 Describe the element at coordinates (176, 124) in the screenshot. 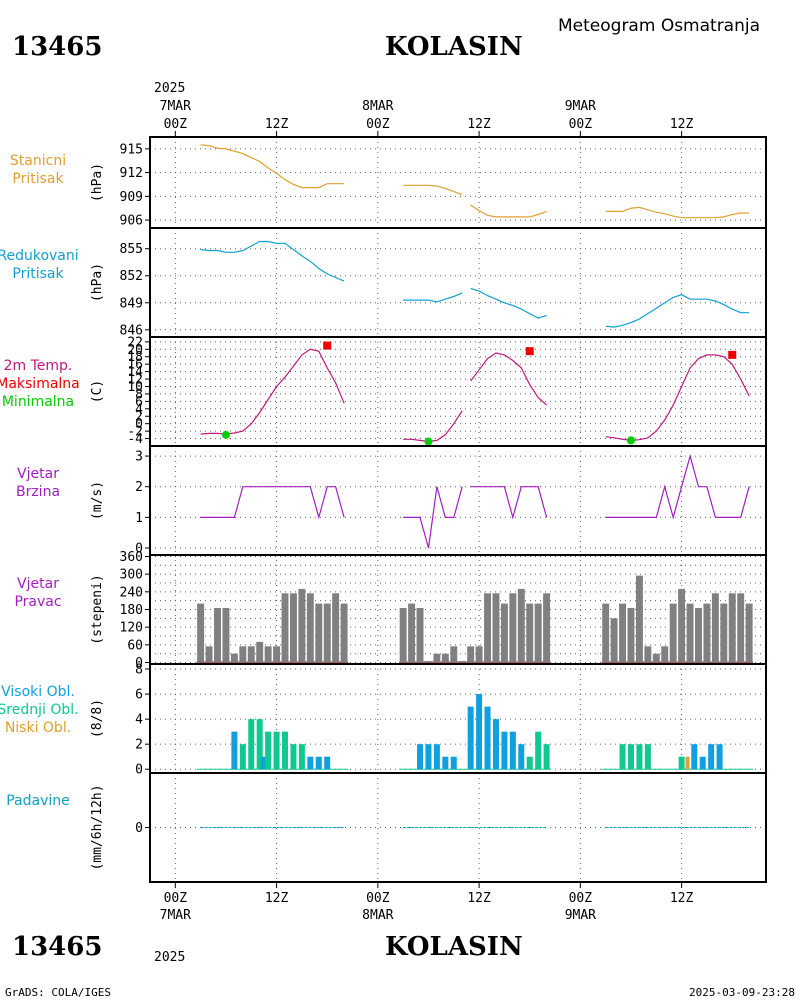

I see `top-hour-label-0: 00Z` at that location.